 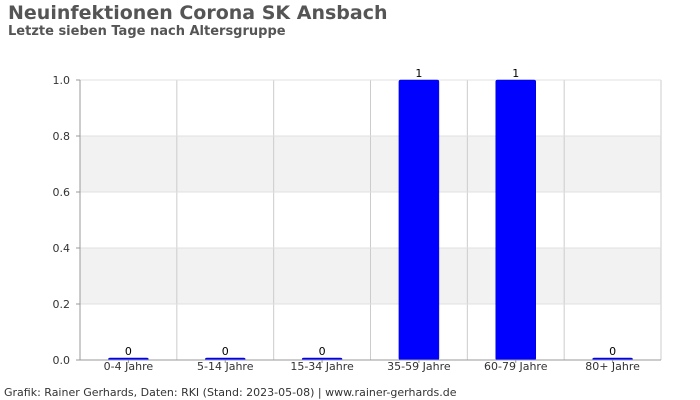 I want to click on chart-title: Neuinfektionen Corona SK Ansbach, so click(x=198, y=13).